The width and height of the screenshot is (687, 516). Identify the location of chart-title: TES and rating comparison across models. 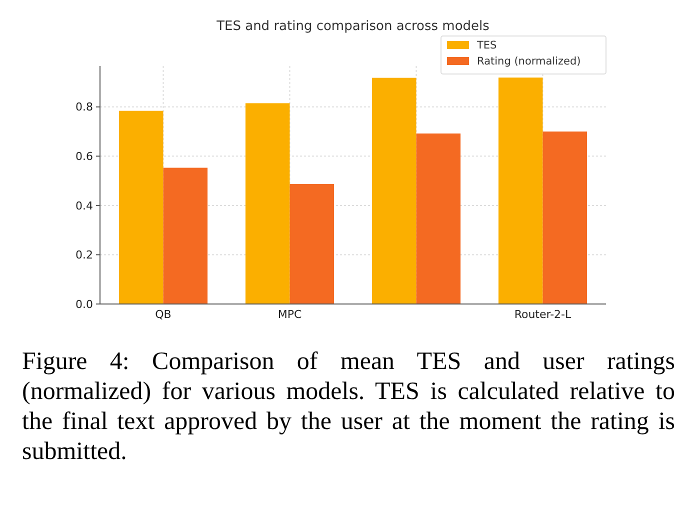
(353, 26).